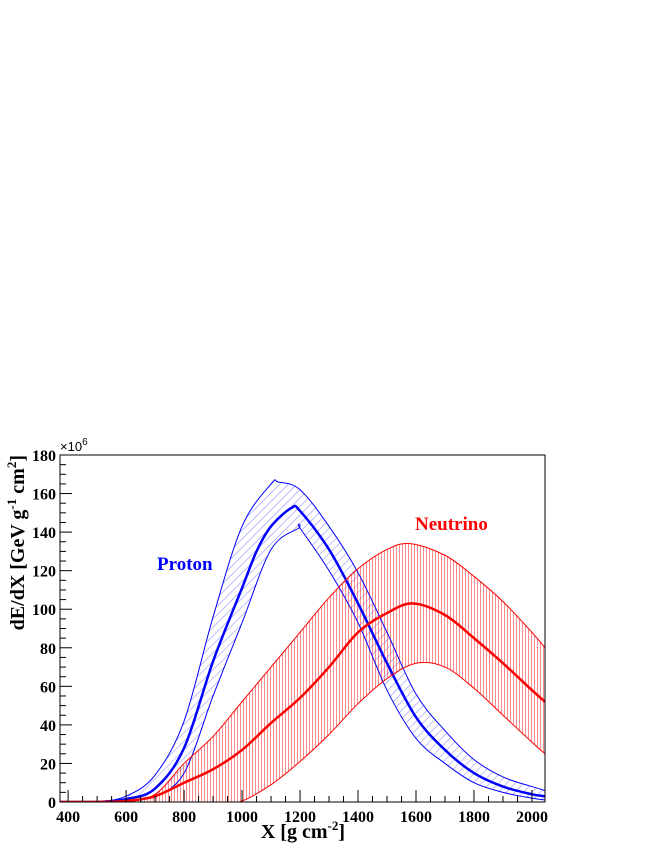 The width and height of the screenshot is (654, 846). I want to click on x-tick-label: 1800, so click(474, 817).